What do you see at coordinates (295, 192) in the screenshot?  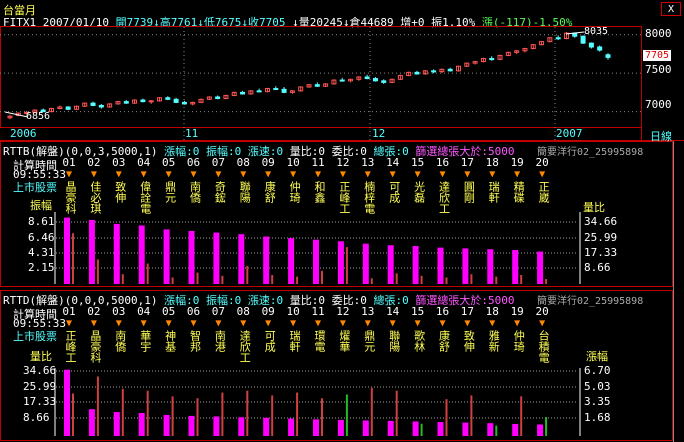 I see `rttb-stock-name: 仲琦` at bounding box center [295, 192].